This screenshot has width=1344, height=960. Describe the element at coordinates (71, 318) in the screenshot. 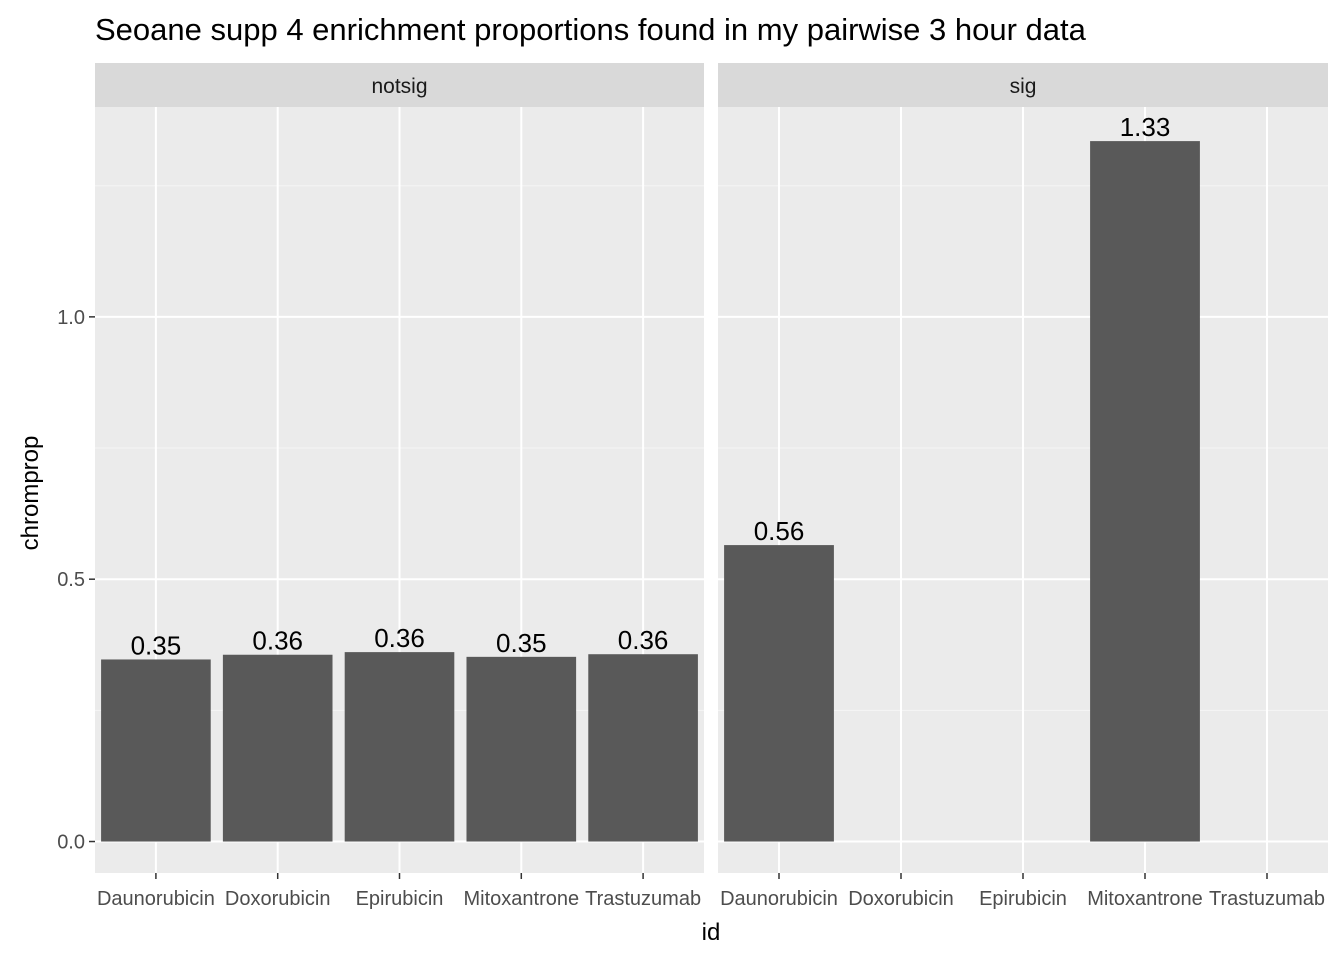

I see `y-tick-label: 1.0` at that location.